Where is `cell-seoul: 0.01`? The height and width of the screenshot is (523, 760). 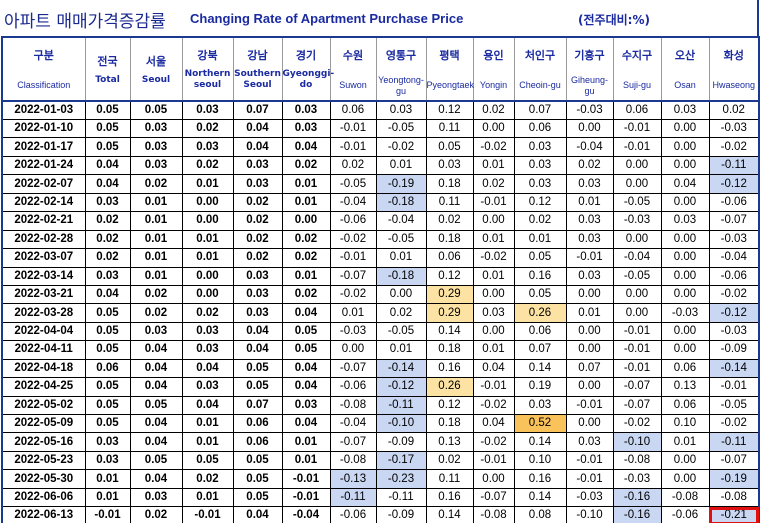
cell-seoul: 0.01 is located at coordinates (156, 221).